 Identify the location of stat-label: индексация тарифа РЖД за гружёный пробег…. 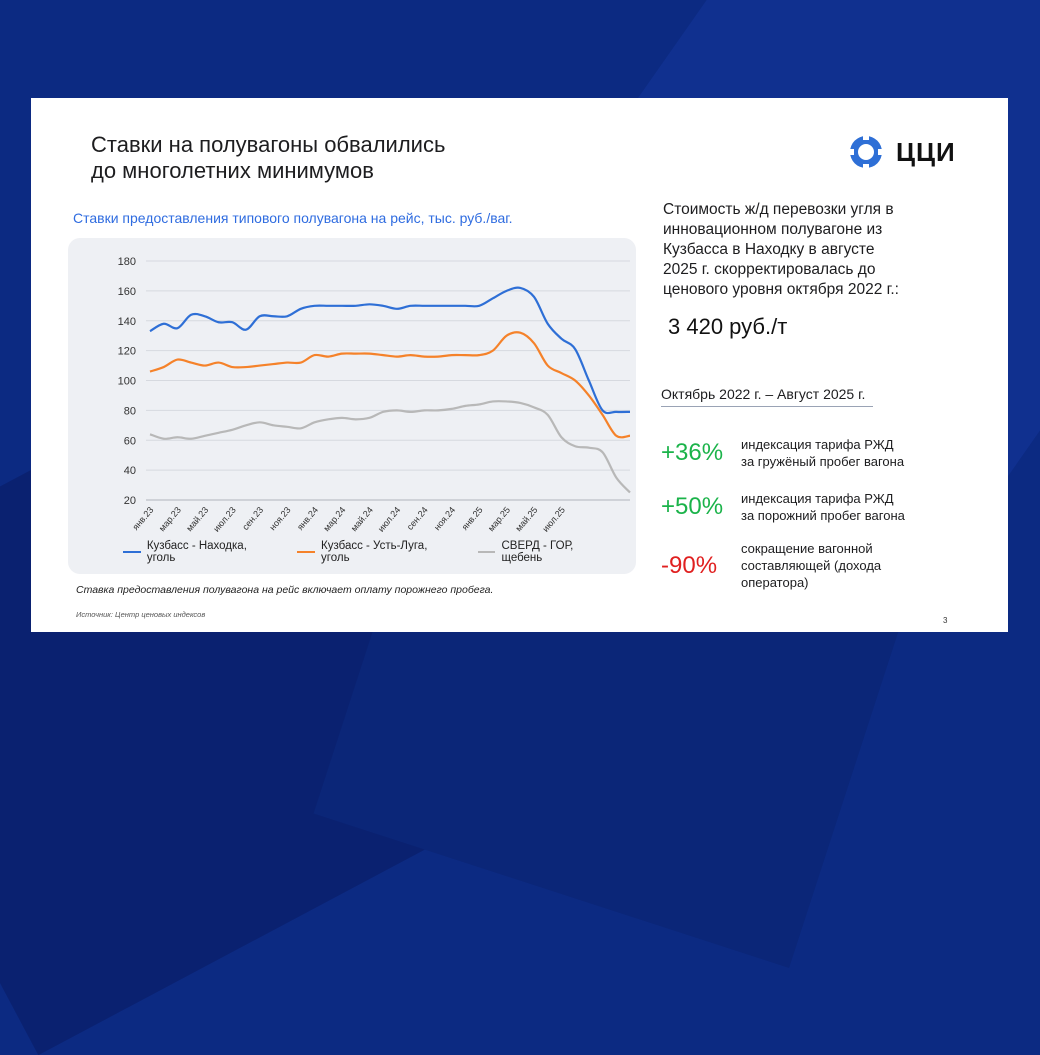
(856, 453).